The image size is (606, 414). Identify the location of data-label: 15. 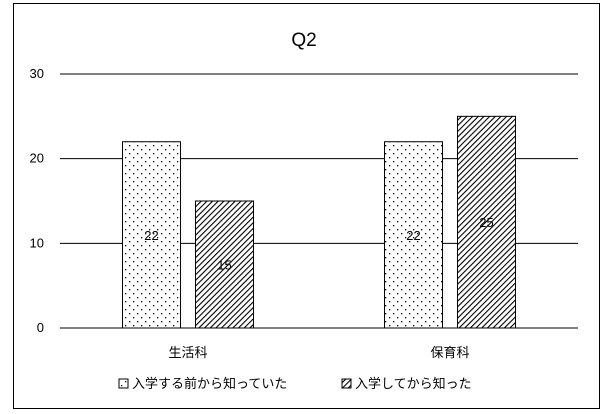
(224, 265).